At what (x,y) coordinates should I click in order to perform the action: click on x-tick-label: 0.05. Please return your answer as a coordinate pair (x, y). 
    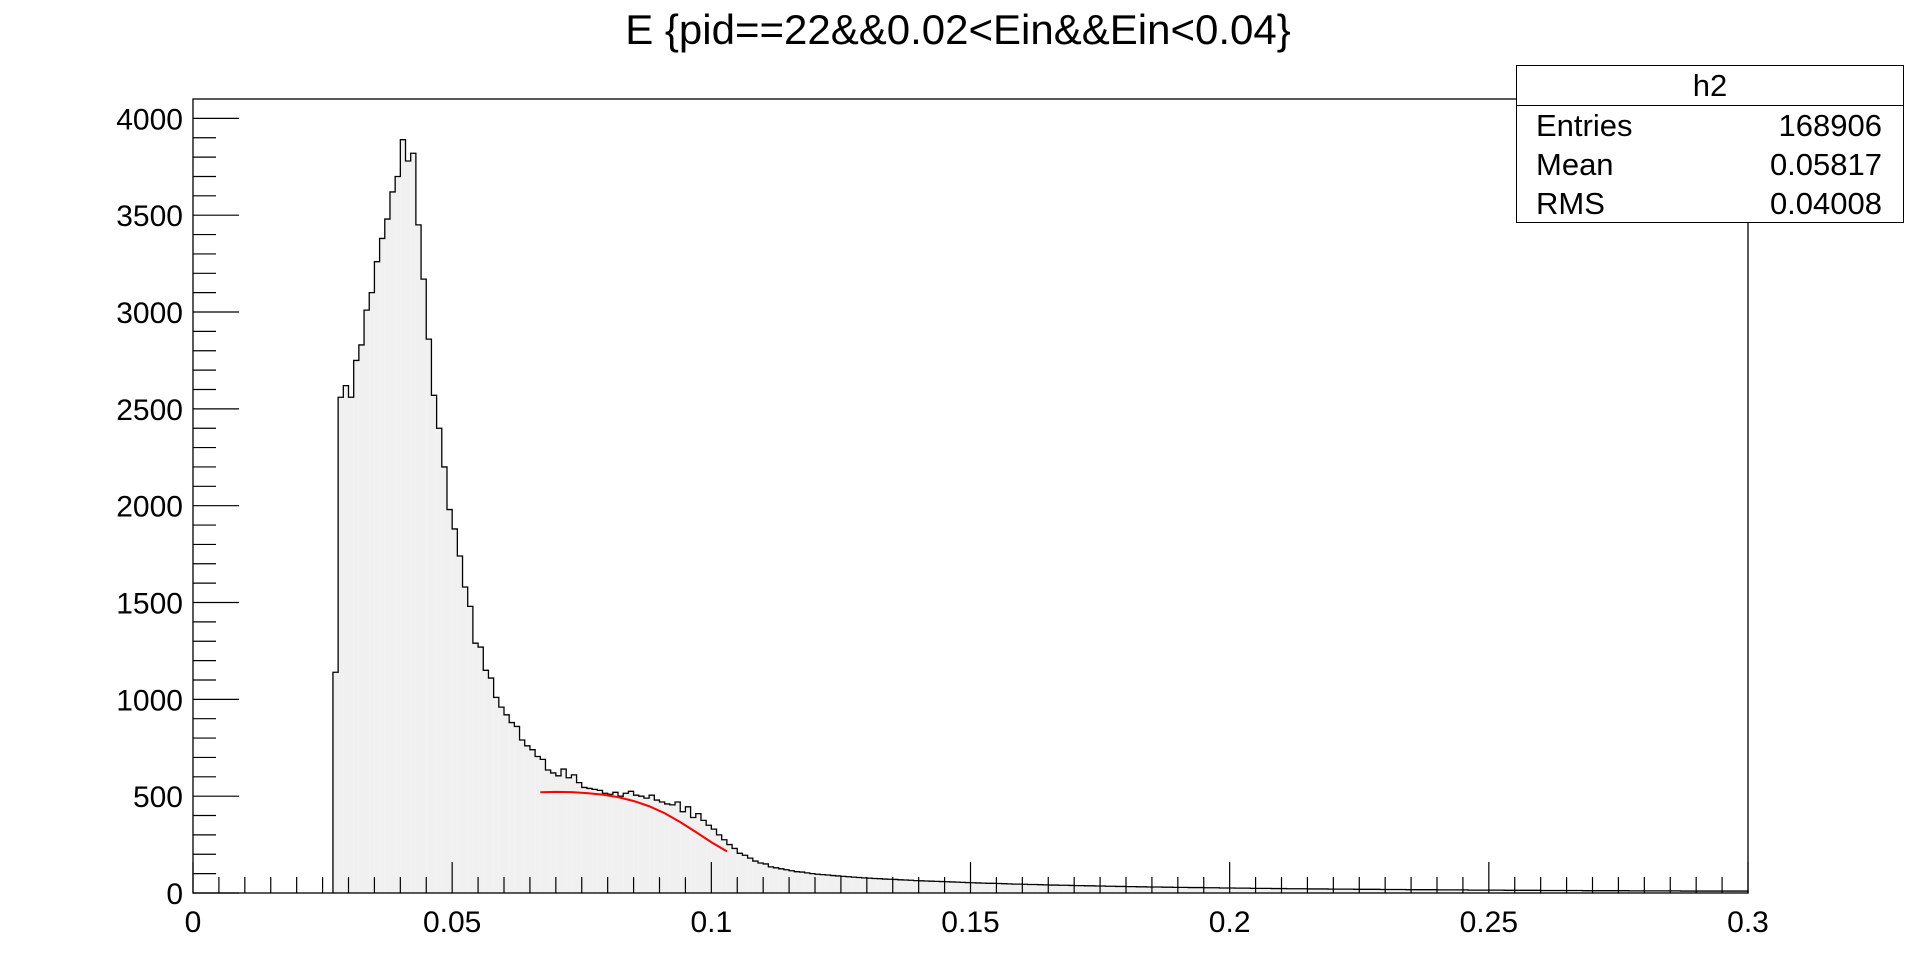
    Looking at the image, I should click on (452, 922).